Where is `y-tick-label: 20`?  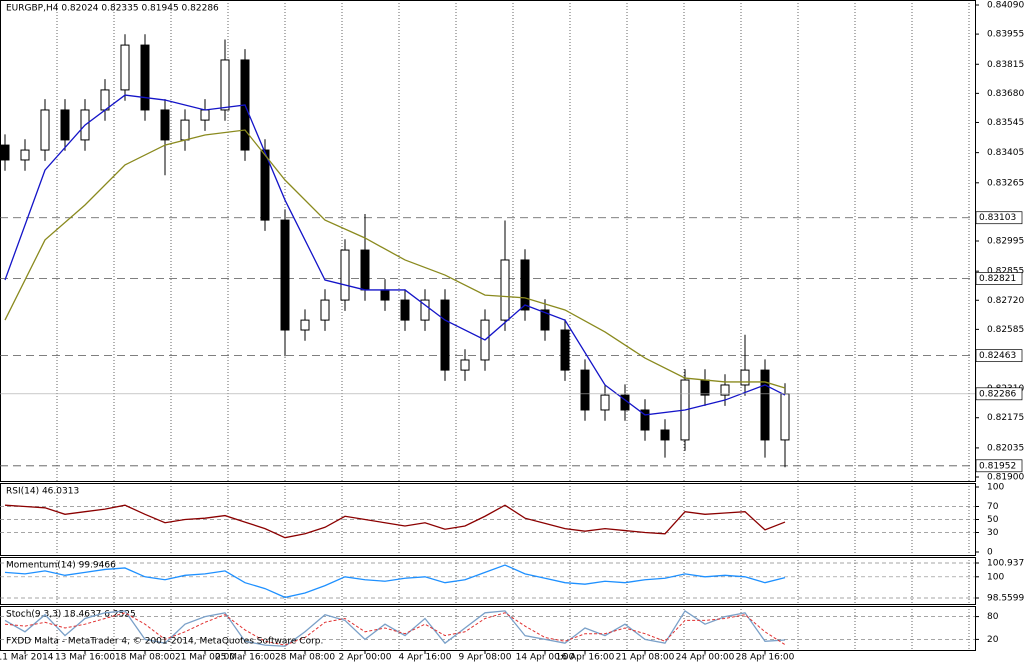
y-tick-label: 20 is located at coordinates (993, 640).